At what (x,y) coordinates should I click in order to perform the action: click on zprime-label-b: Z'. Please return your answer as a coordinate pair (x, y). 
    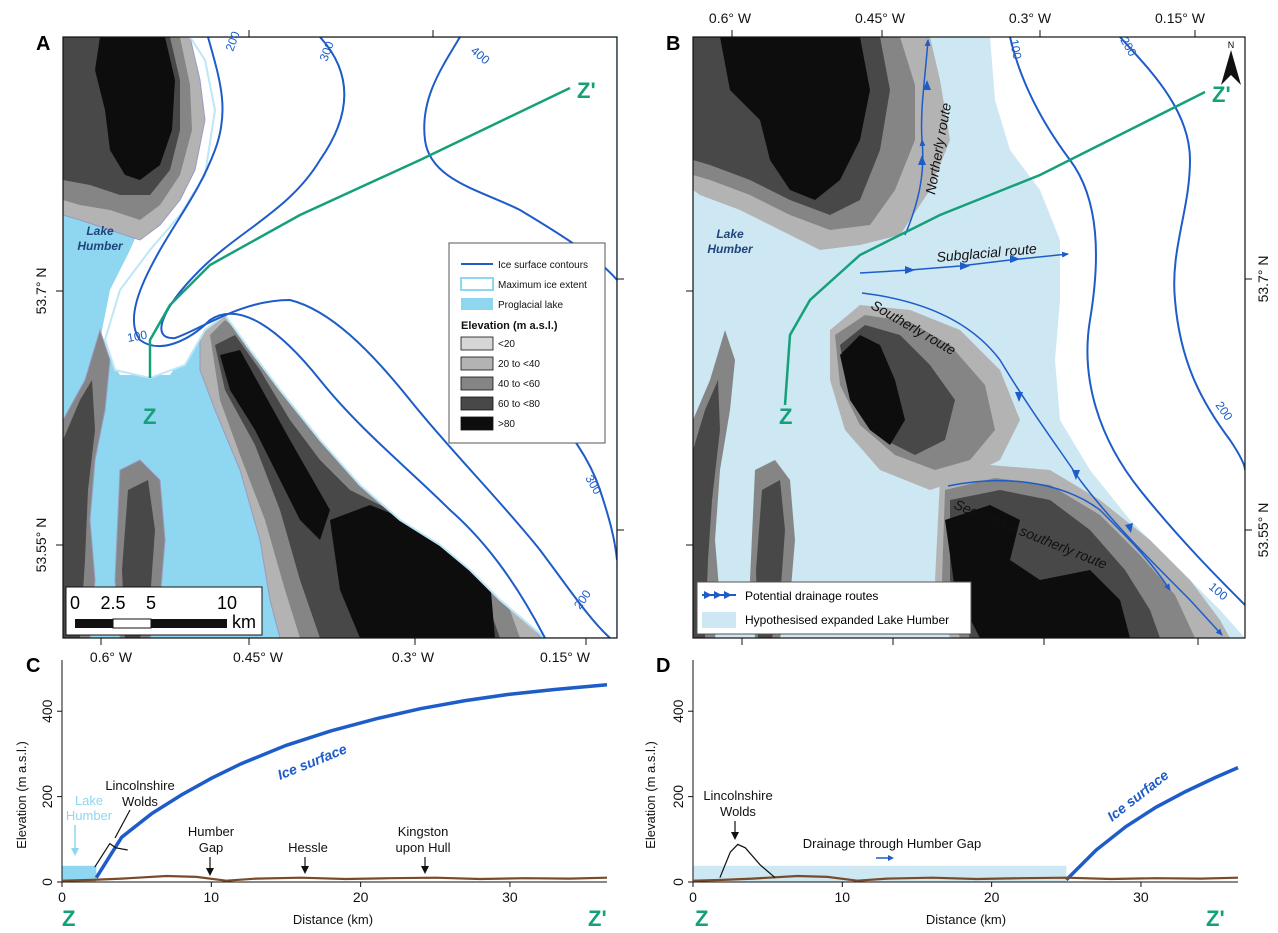
    Looking at the image, I should click on (1221, 94).